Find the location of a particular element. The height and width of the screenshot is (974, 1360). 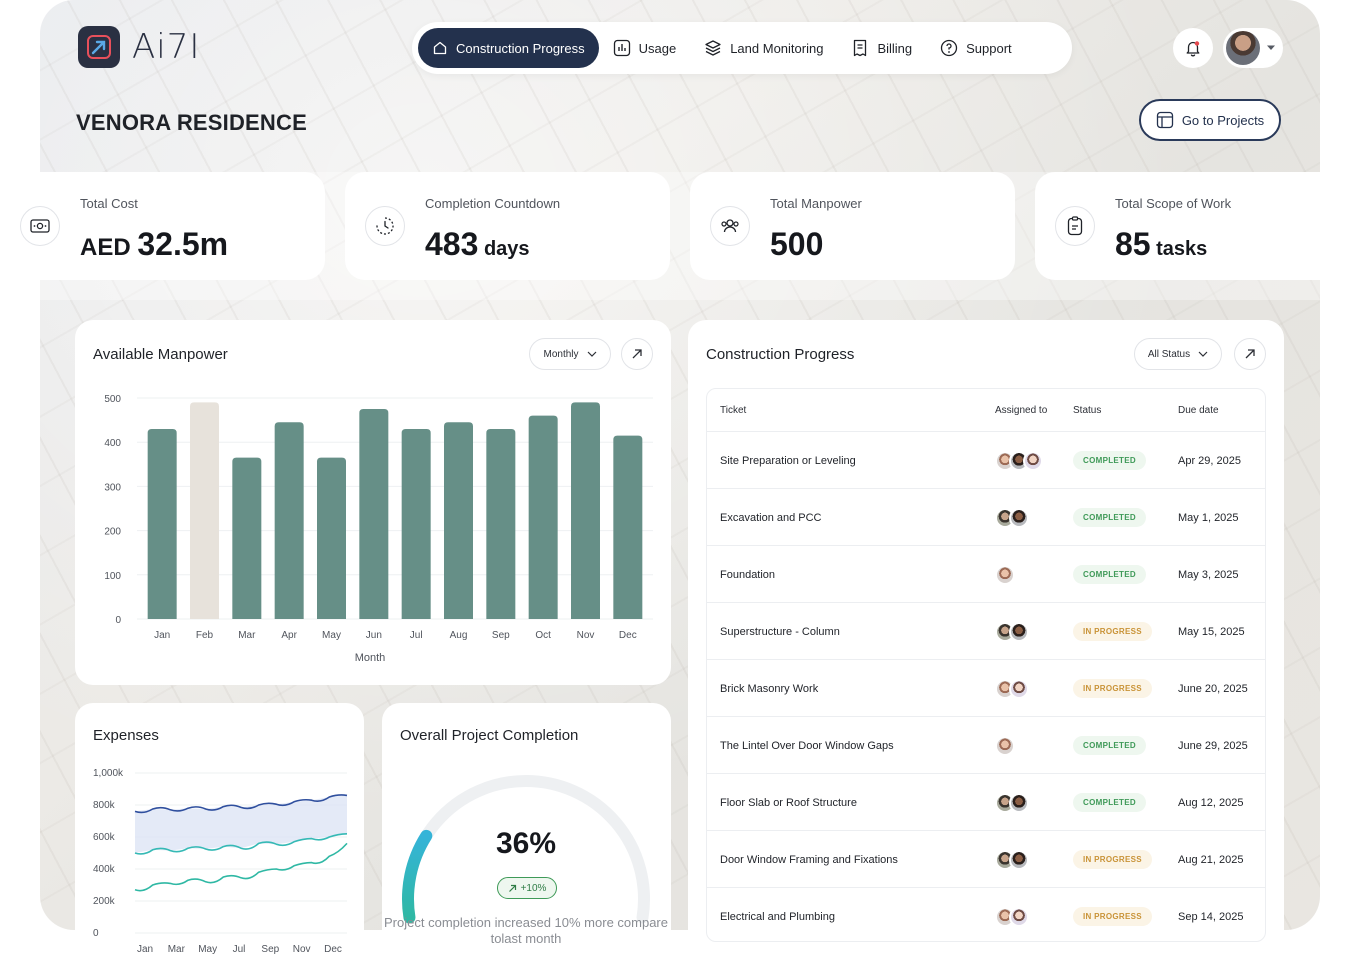

x-tick-label: Sep is located at coordinates (270, 949).